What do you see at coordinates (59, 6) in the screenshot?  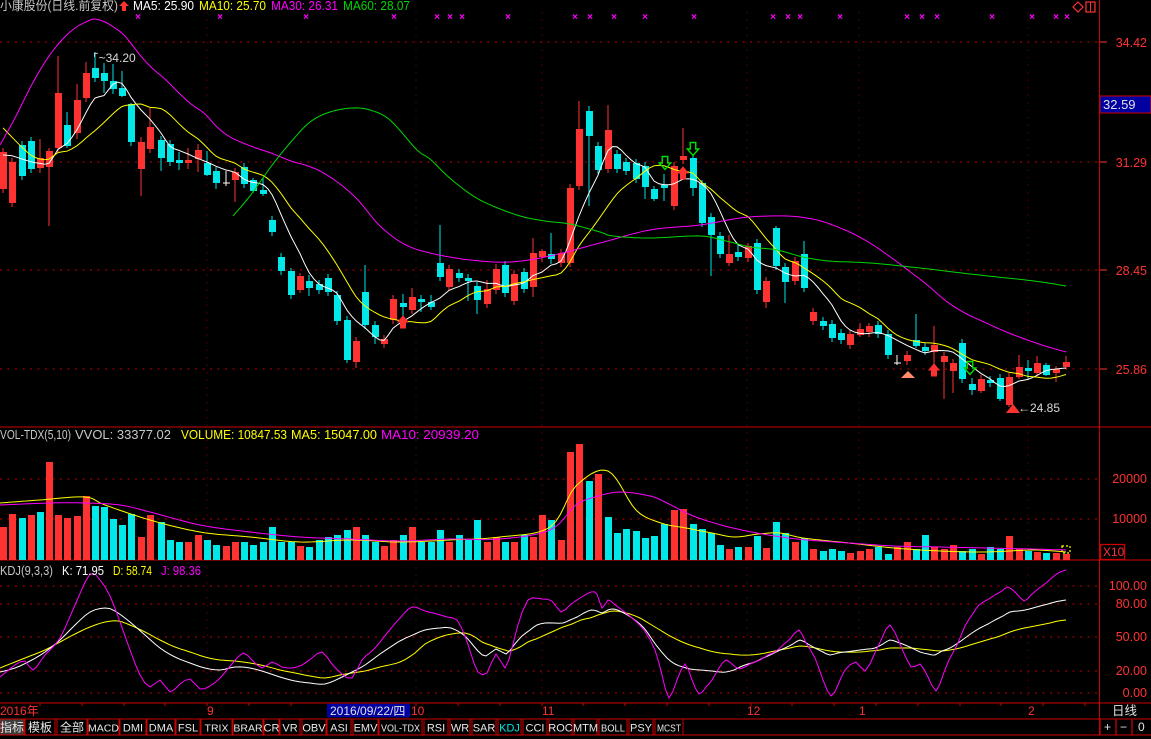 I see `svg-text: 小康股份(日线.前复权)` at bounding box center [59, 6].